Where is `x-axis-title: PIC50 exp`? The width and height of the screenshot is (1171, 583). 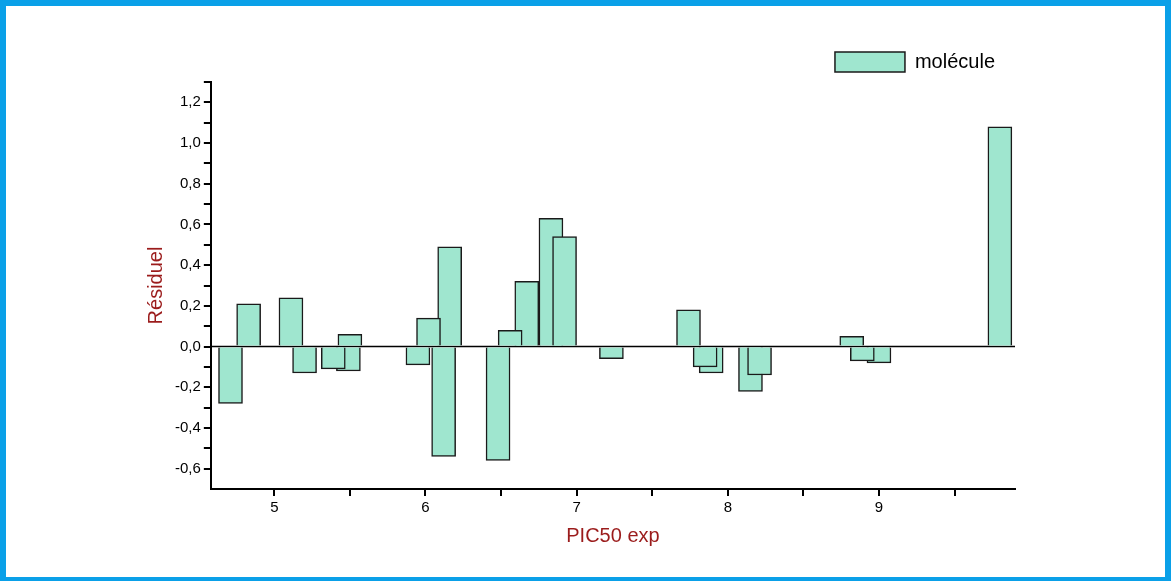
x-axis-title: PIC50 exp is located at coordinates (613, 534).